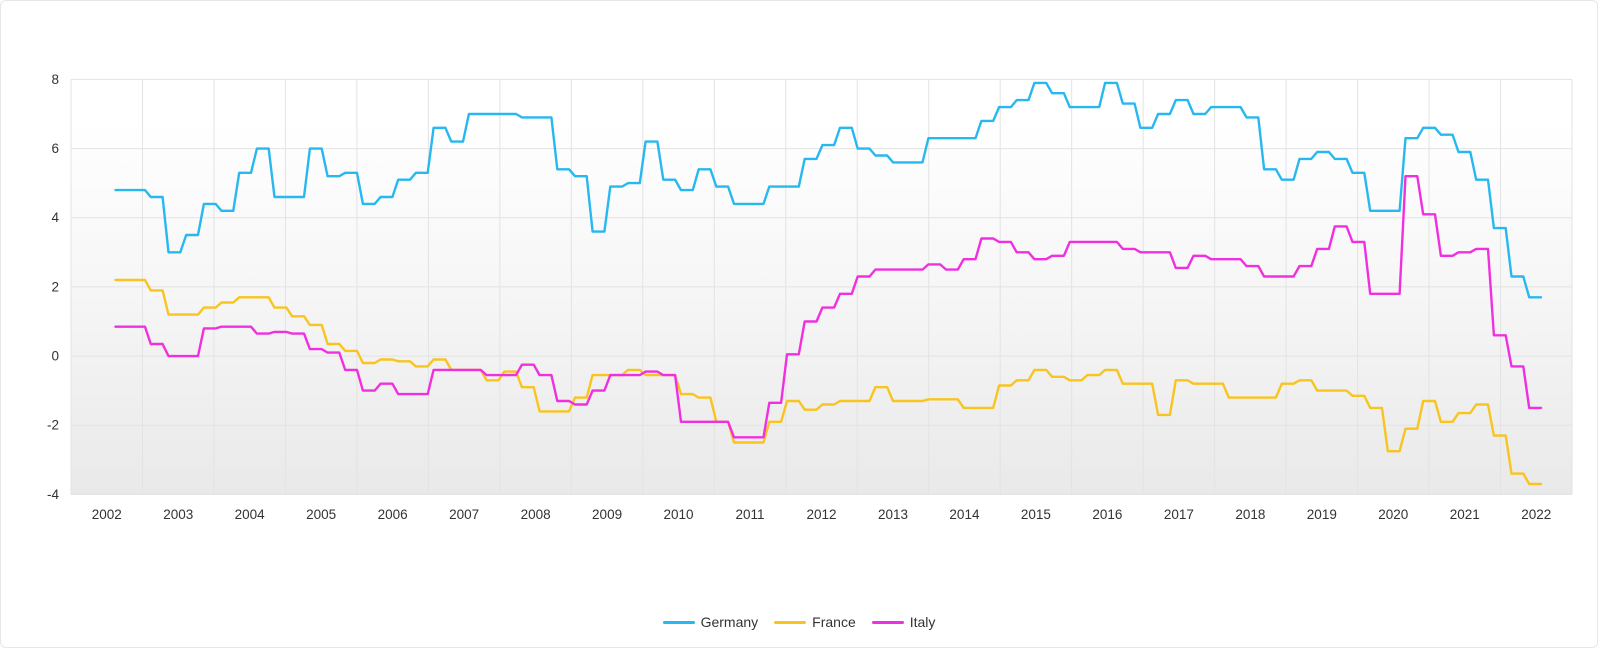  What do you see at coordinates (922, 622) in the screenshot?
I see `legend-label-italy: Italy` at bounding box center [922, 622].